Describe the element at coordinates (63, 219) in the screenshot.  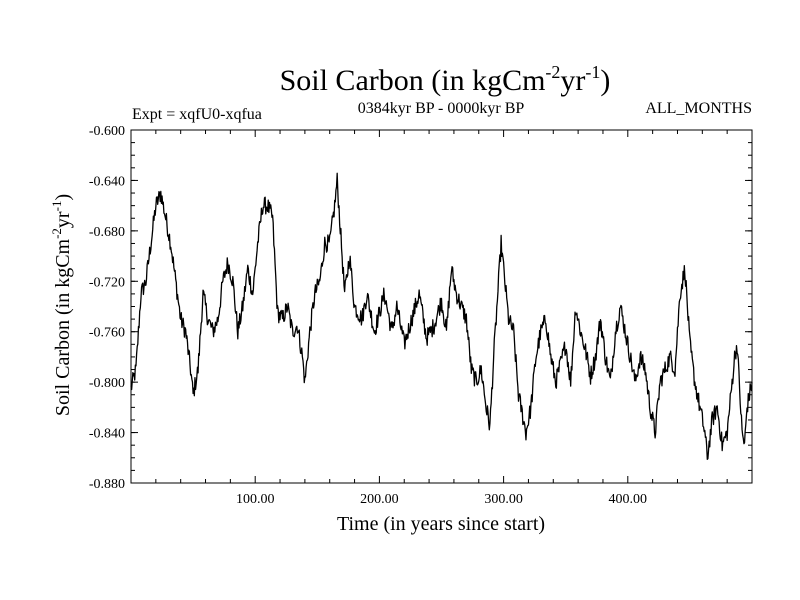
I see `y-axis-label-mid: yr` at that location.